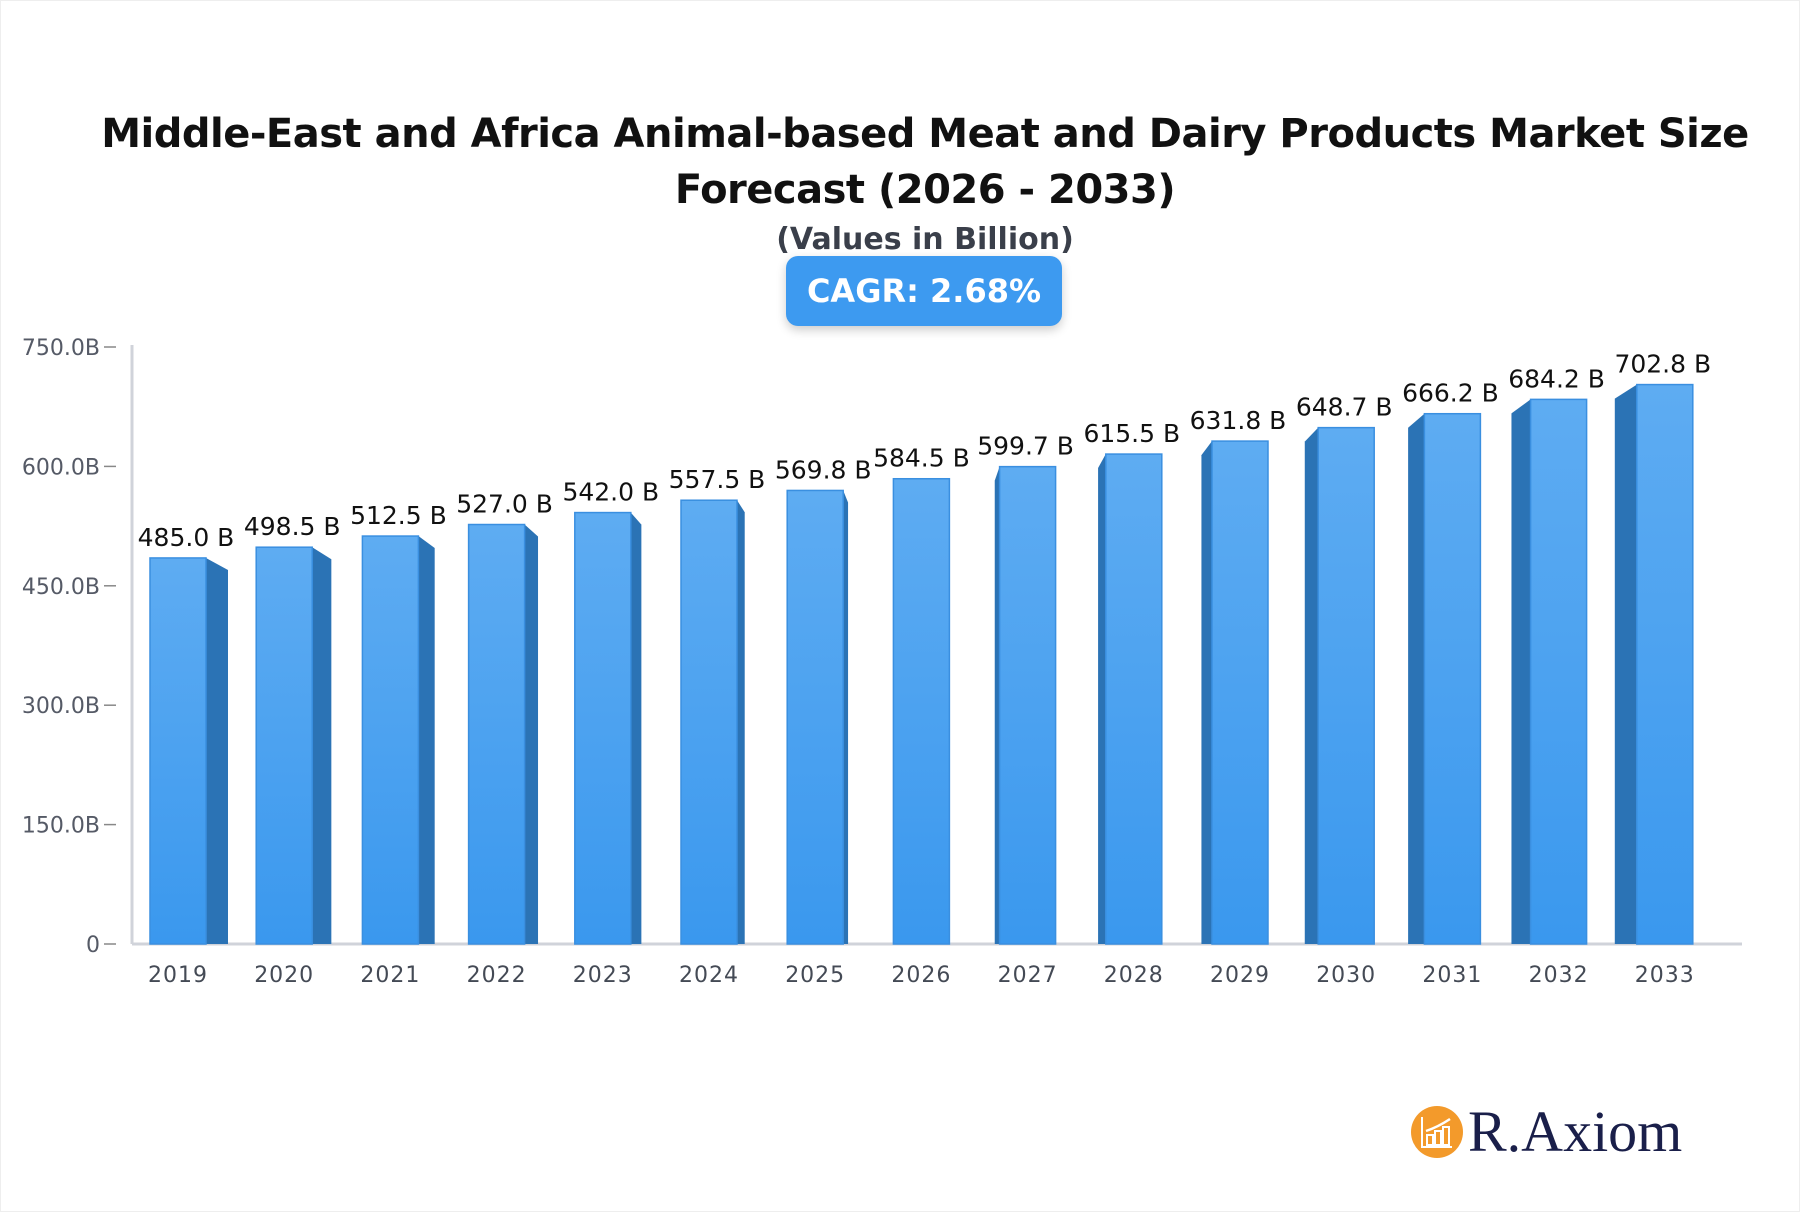  What do you see at coordinates (823, 469) in the screenshot?
I see `data-label: 569.8 B` at bounding box center [823, 469].